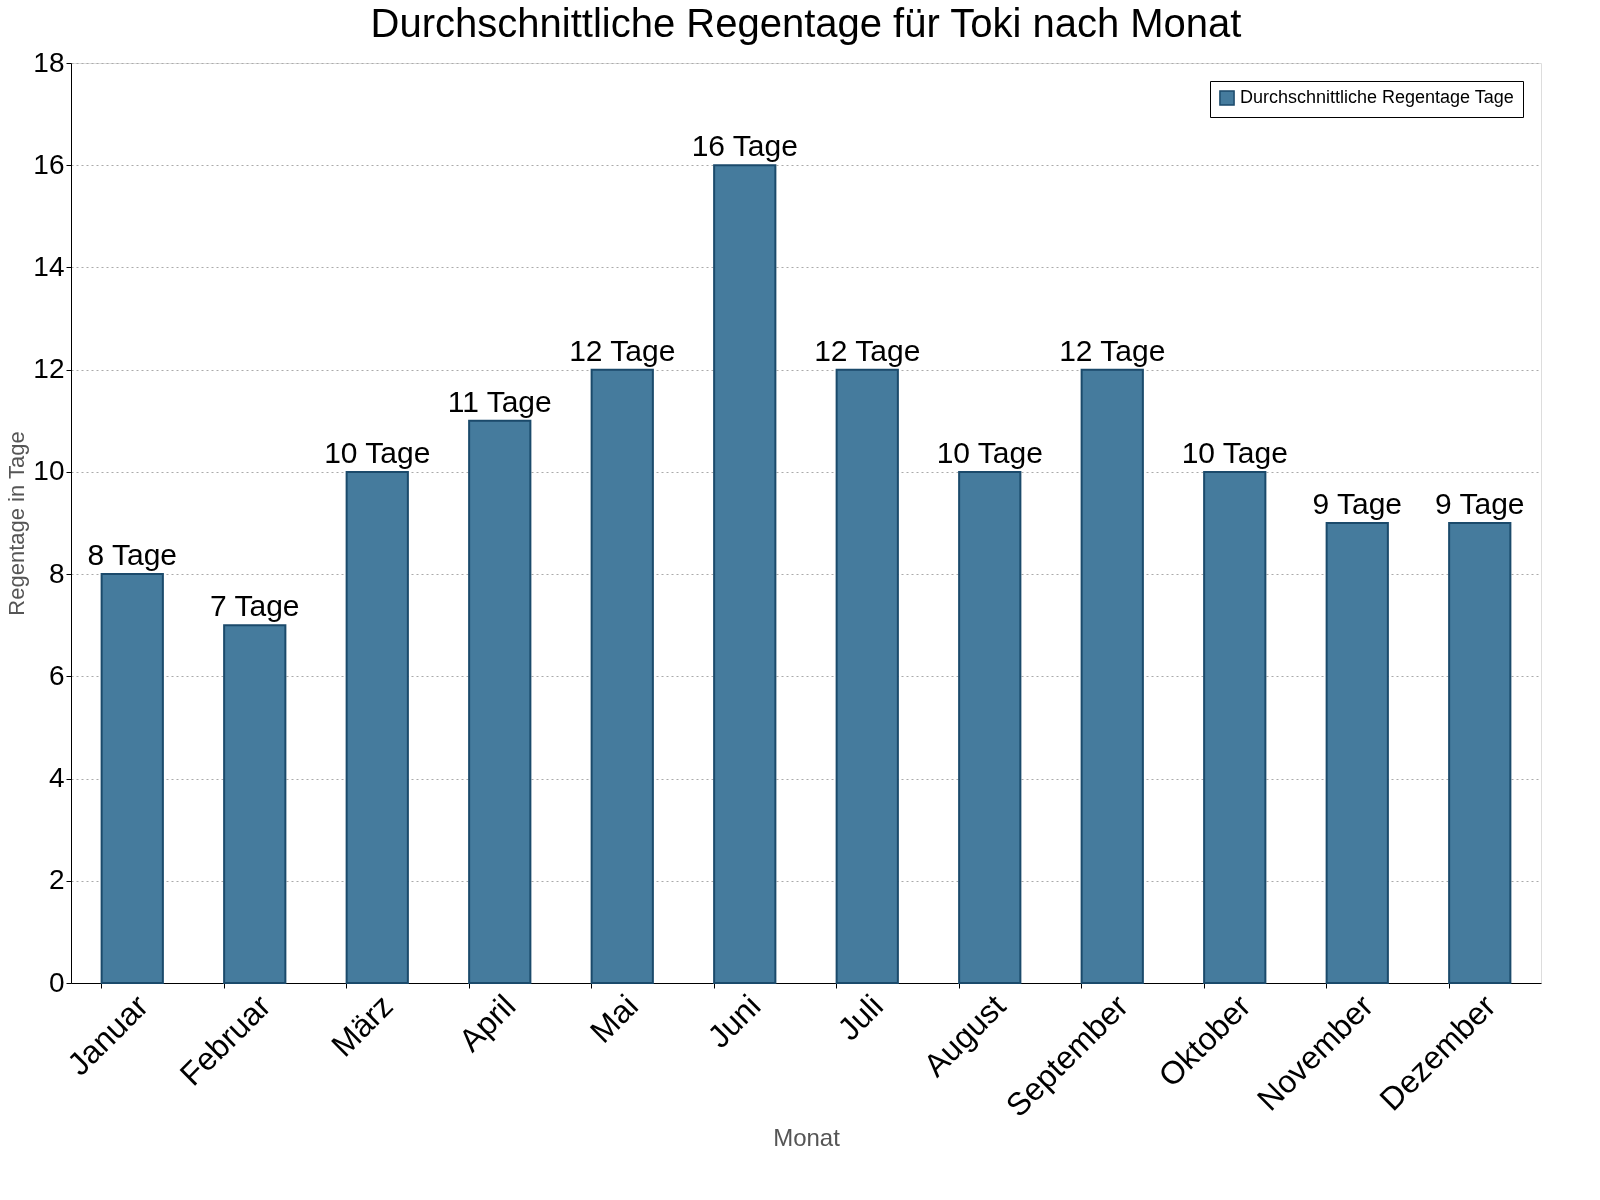  What do you see at coordinates (254, 606) in the screenshot?
I see `data-label: 7 Tage` at bounding box center [254, 606].